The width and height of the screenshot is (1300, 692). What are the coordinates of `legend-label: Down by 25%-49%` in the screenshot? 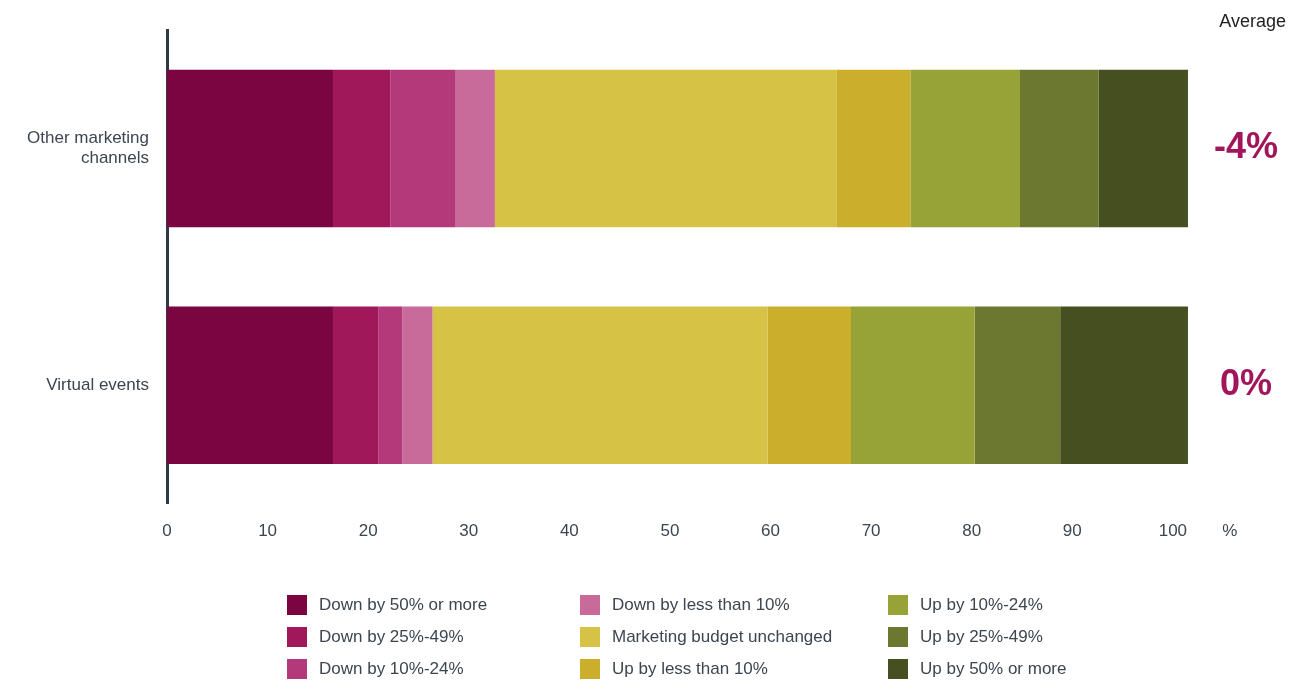 It's located at (391, 637).